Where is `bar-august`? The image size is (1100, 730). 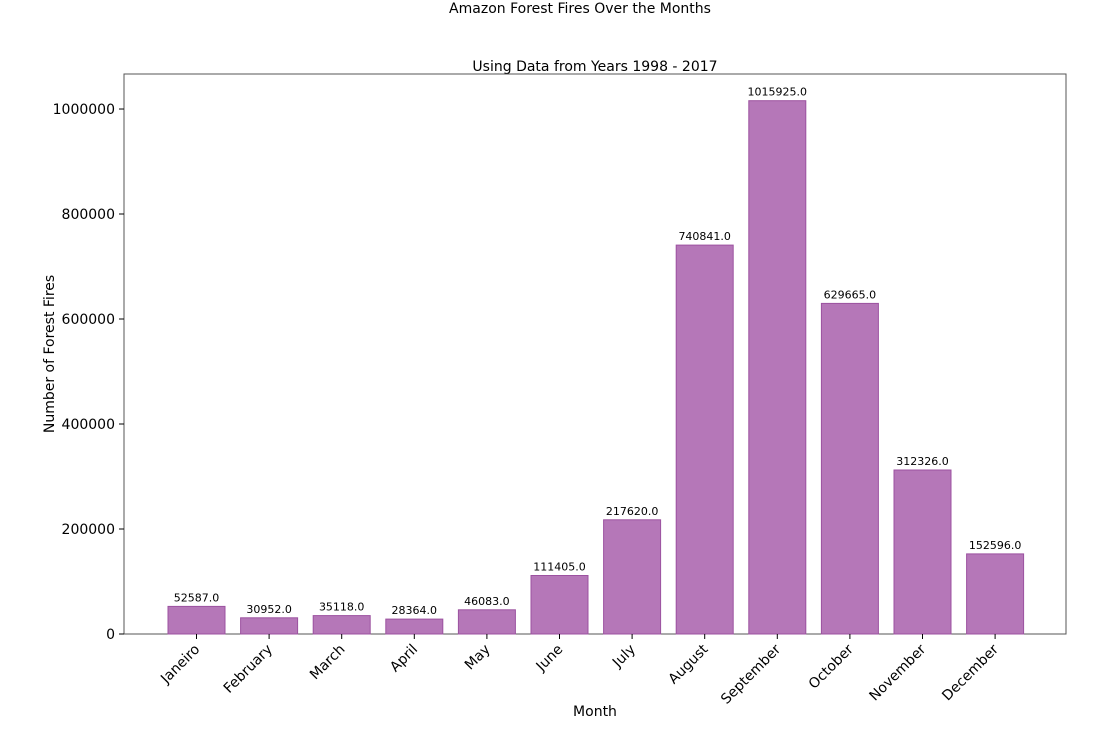 bar-august is located at coordinates (704, 439).